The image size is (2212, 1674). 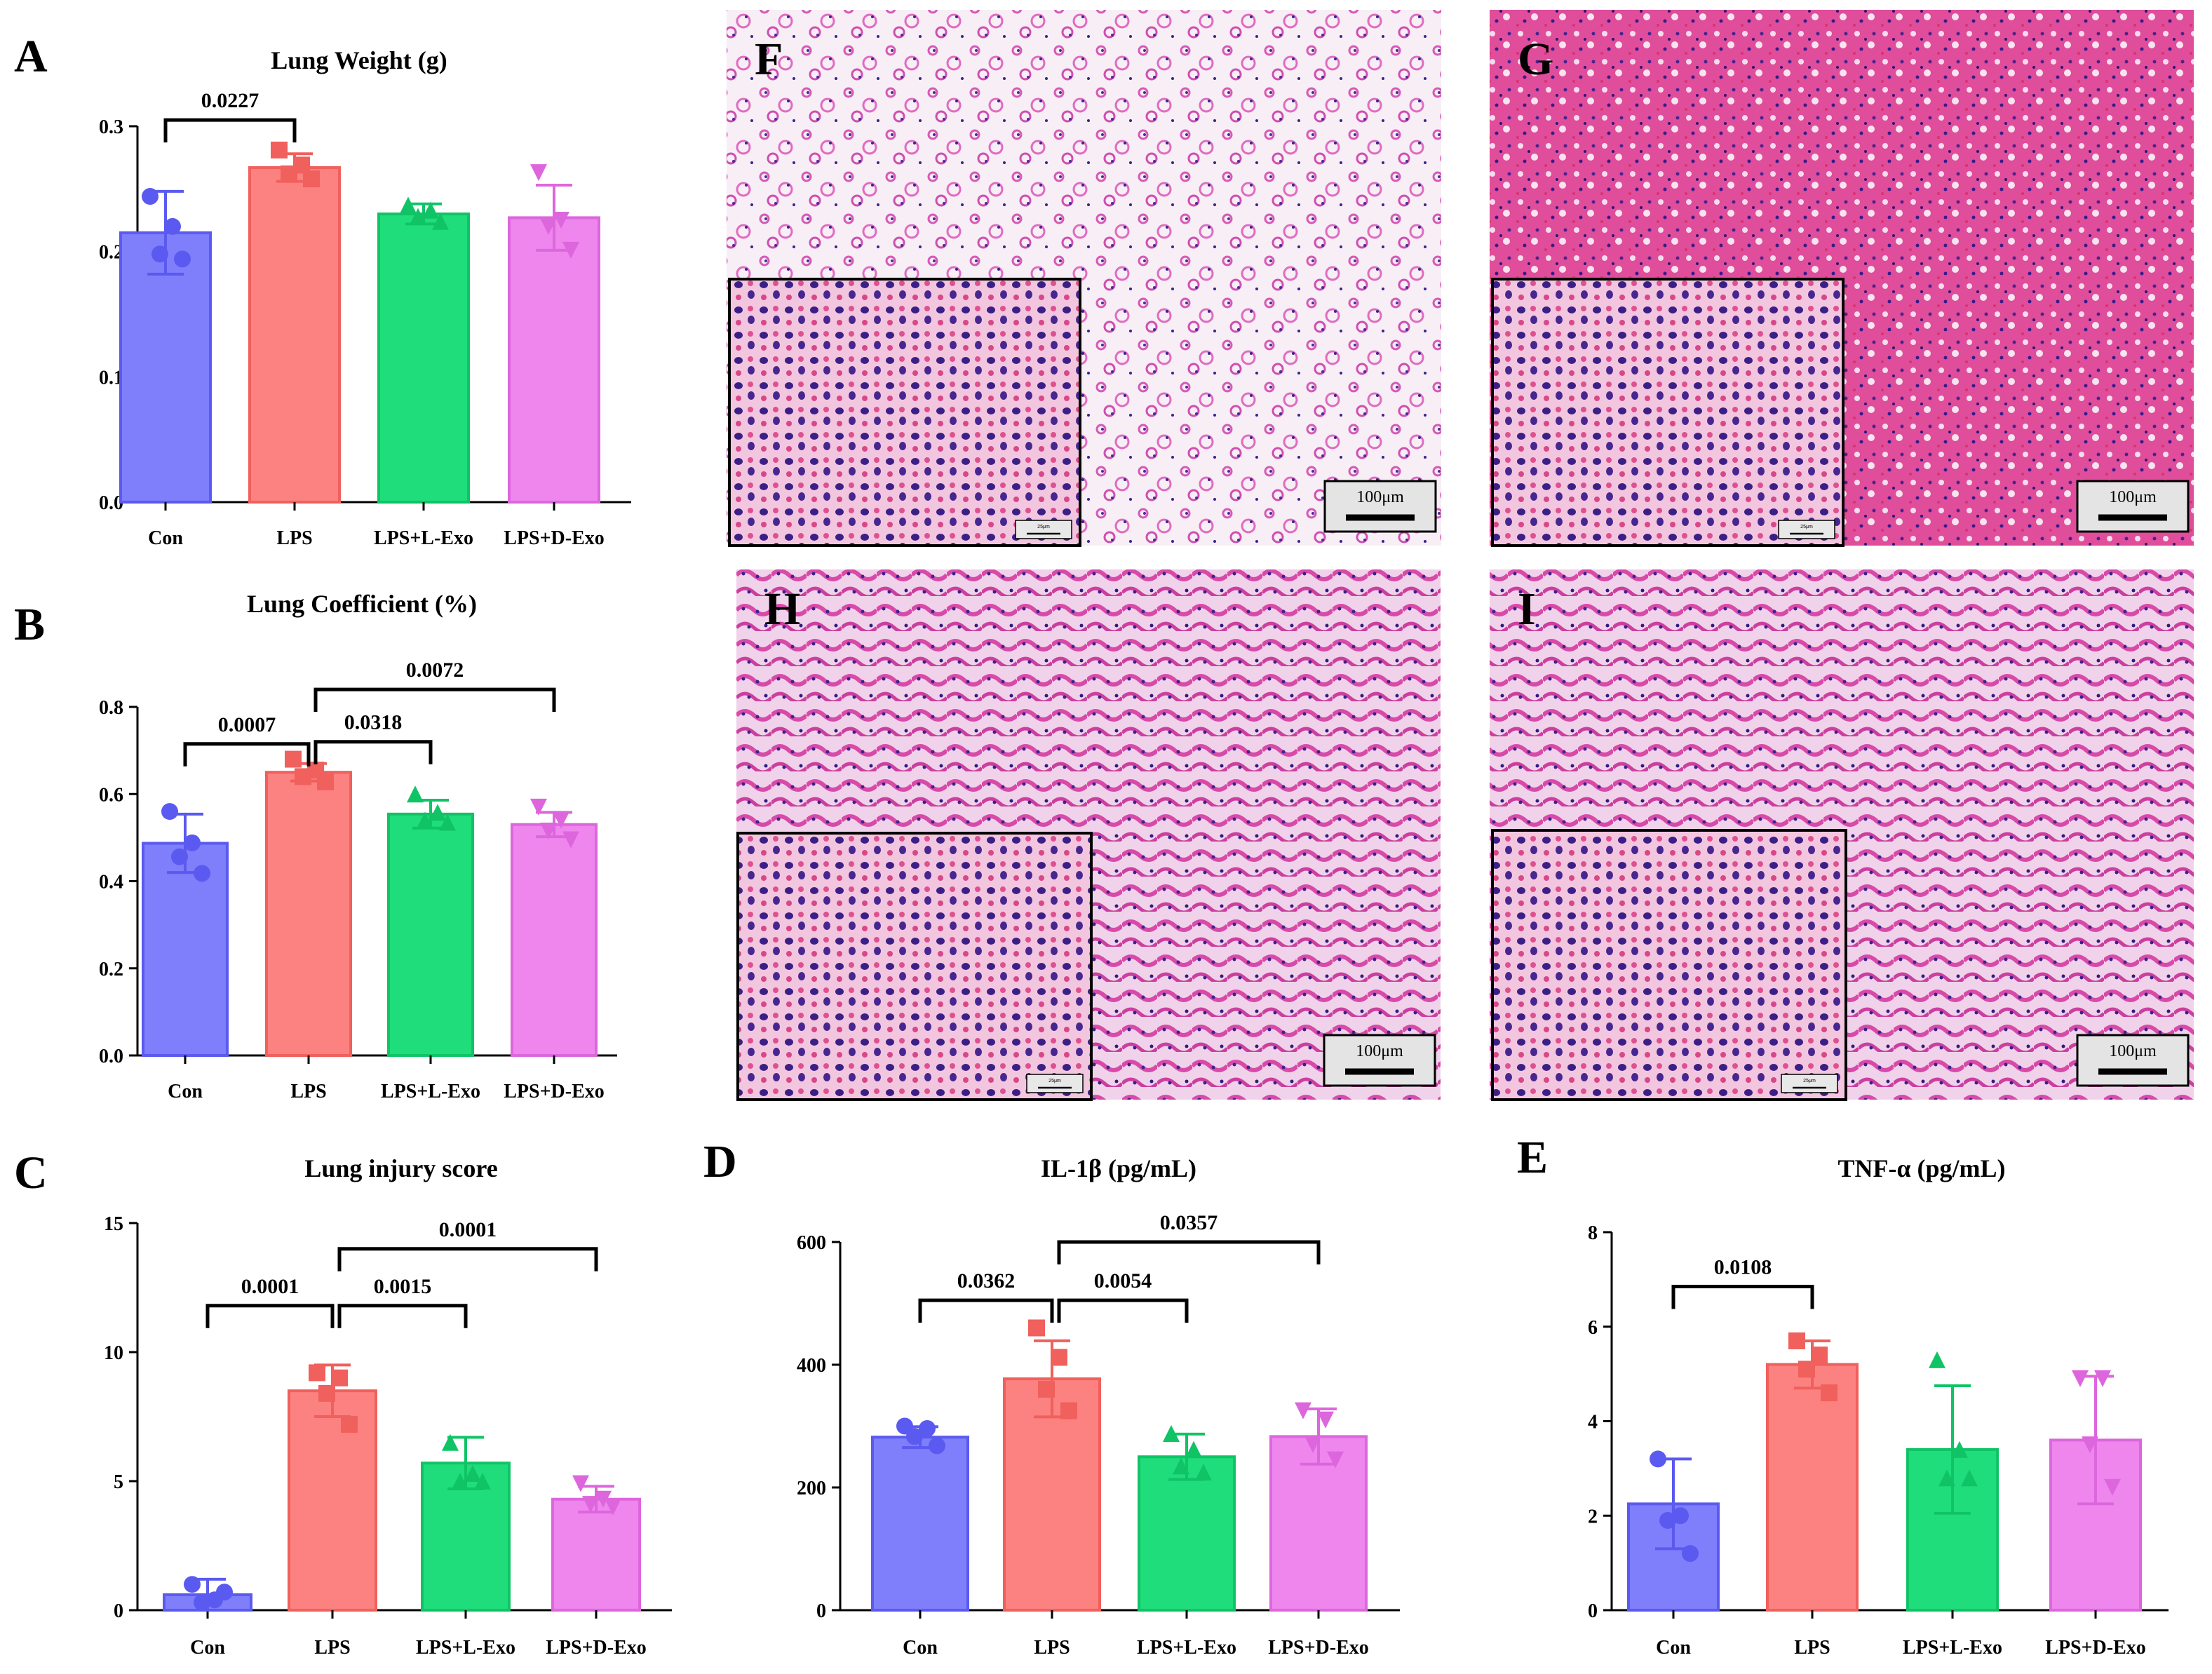 I want to click on panel-label-I: I, so click(x=1527, y=609).